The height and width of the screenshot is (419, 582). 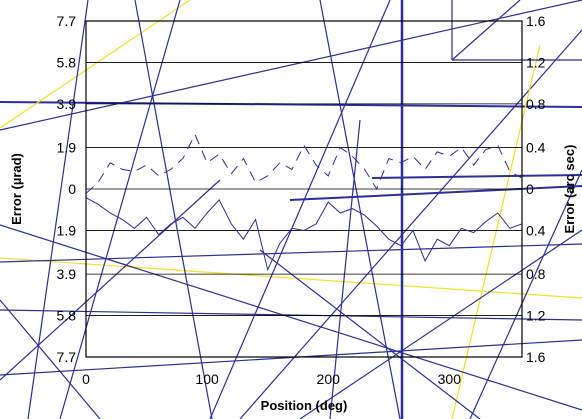 I want to click on y-axis-left-label: Error (µrad), so click(x=16, y=189).